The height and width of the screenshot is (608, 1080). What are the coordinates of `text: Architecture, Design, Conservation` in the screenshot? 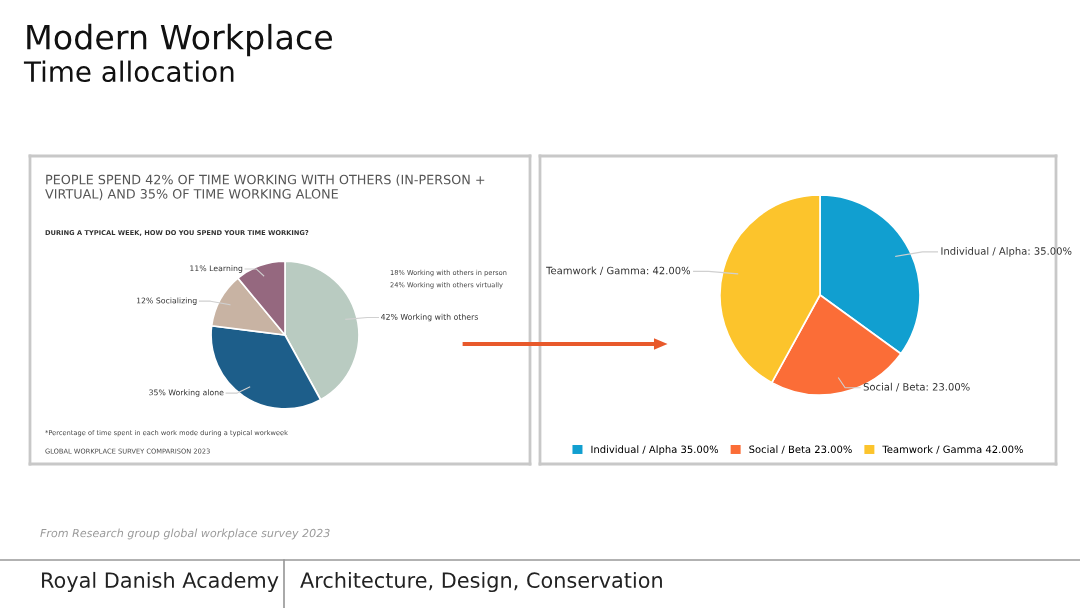 It's located at (481, 582).